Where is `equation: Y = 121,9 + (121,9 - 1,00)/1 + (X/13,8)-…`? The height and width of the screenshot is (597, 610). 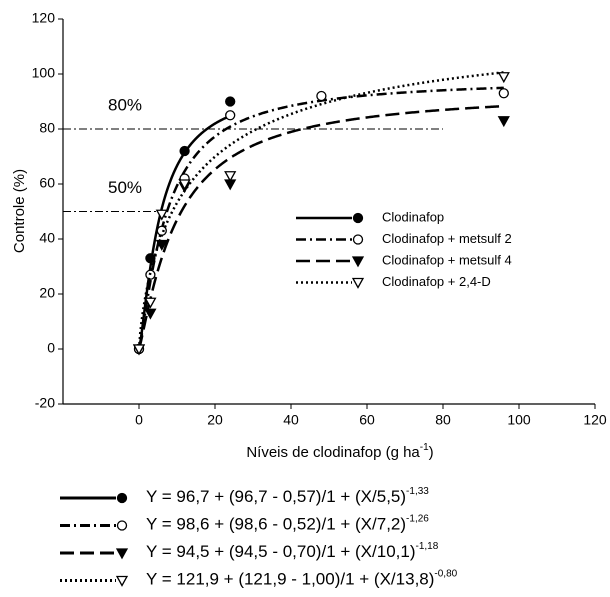 equation: Y = 121,9 + (121,9 - 1,00)/1 + (X/13,8)-… is located at coordinates (302, 578).